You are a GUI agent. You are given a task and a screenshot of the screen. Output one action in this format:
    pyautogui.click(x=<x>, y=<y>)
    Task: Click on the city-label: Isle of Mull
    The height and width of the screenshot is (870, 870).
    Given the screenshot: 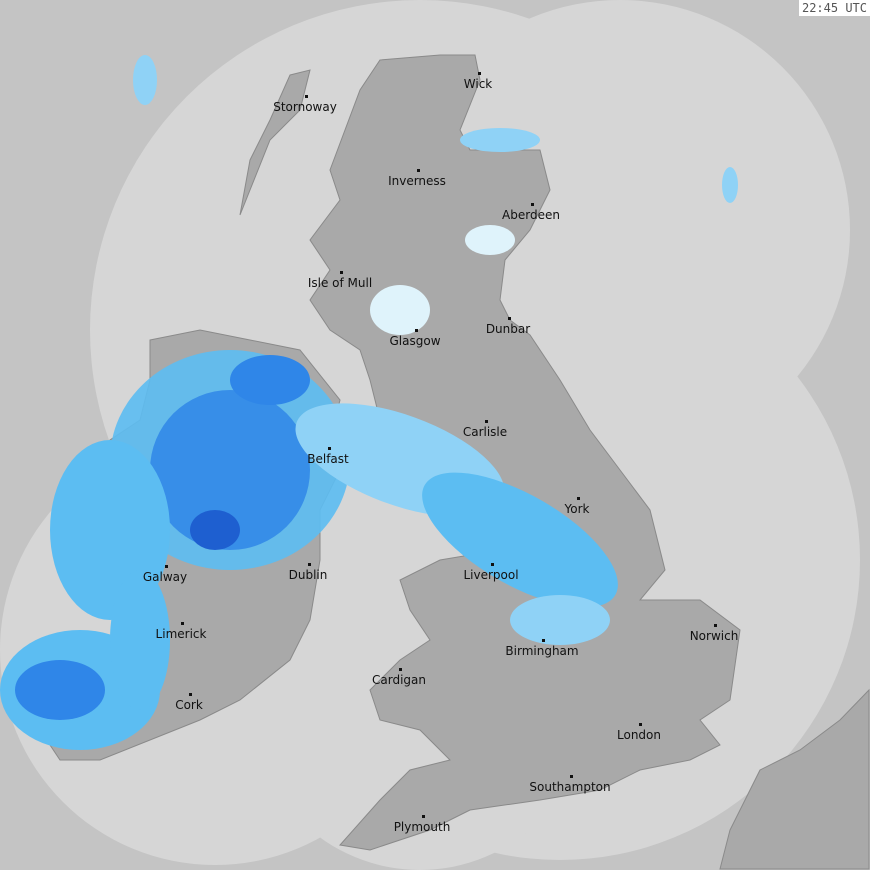 What is the action you would take?
    pyautogui.click(x=340, y=283)
    